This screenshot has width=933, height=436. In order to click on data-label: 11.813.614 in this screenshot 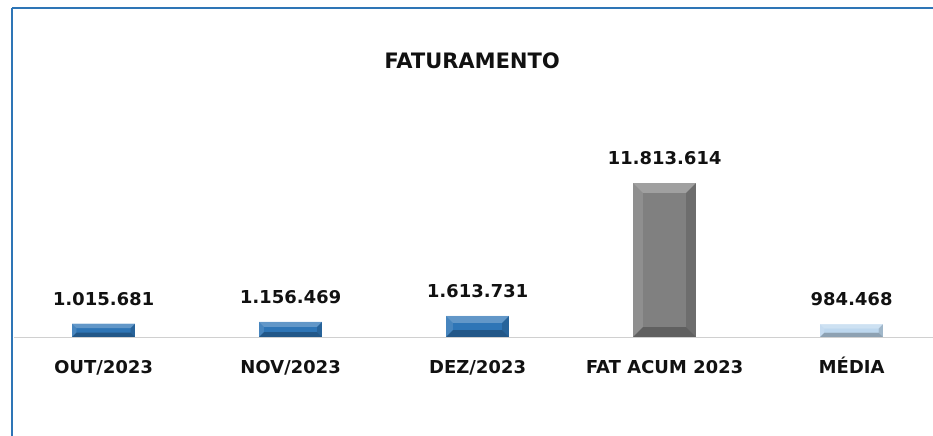, I will do `click(665, 158)`.